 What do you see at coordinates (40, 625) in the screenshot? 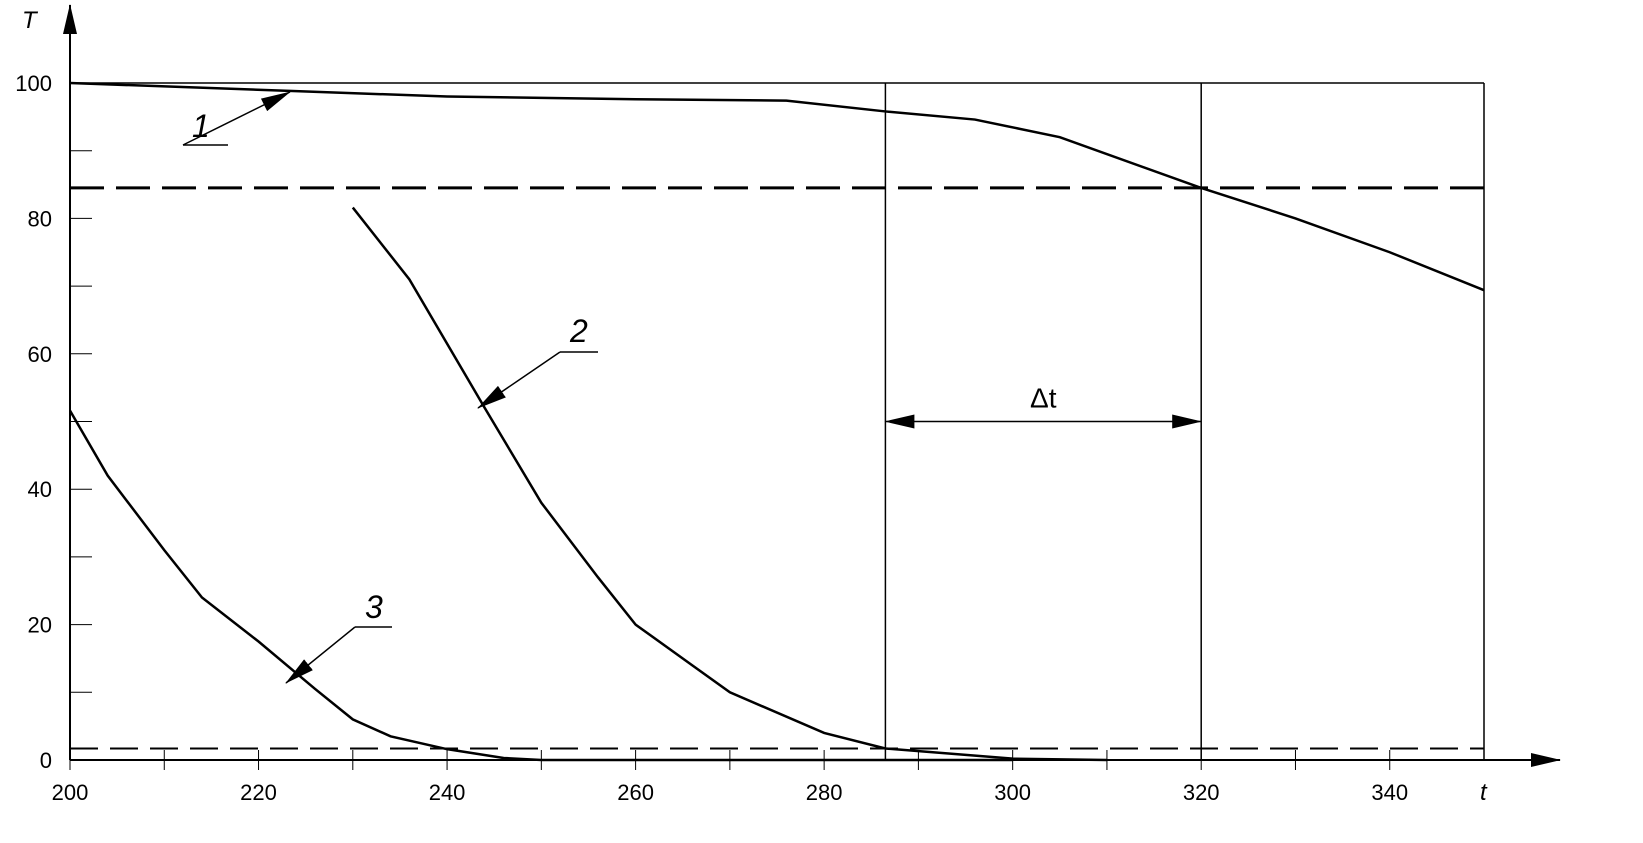
I see `y-tick-label: 20` at bounding box center [40, 625].